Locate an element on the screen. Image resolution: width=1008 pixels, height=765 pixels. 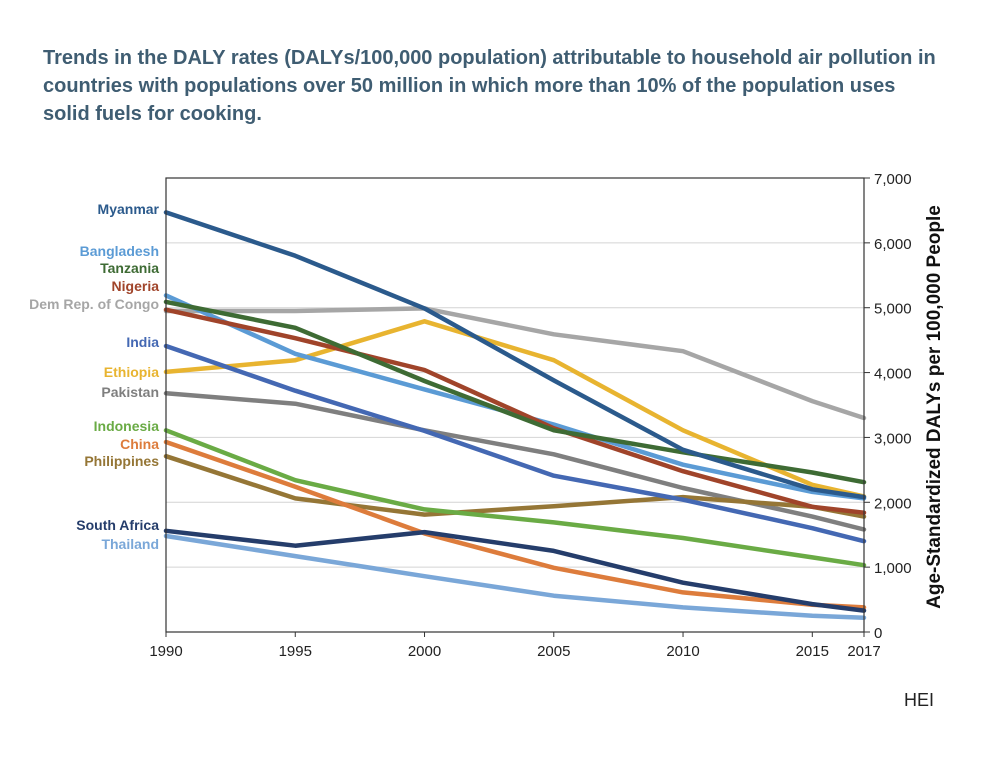
series-line-pakistan is located at coordinates (515, 461).